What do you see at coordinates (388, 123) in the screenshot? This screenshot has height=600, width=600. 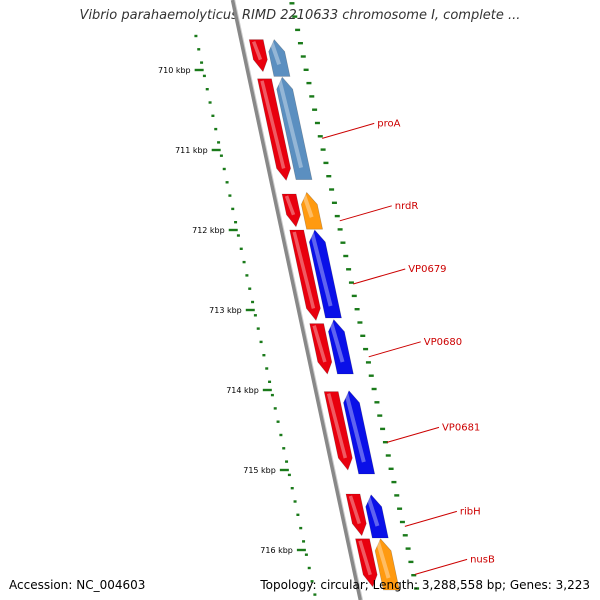 I see `gene-label: proA` at bounding box center [388, 123].